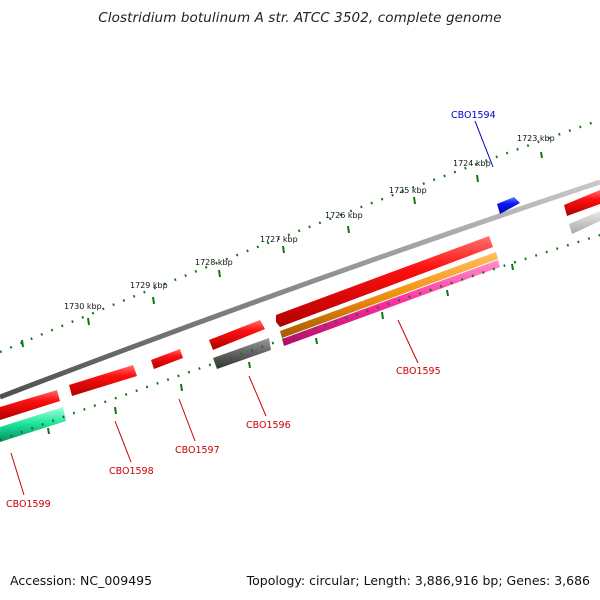 The height and width of the screenshot is (600, 600). Describe the element at coordinates (344, 215) in the screenshot. I see `tick-label-1726: 1726 kbp` at that location.